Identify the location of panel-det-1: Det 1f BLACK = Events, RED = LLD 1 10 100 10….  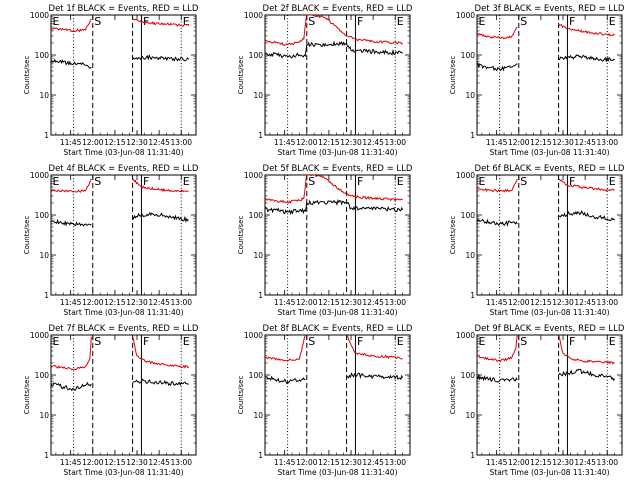
(111, 80).